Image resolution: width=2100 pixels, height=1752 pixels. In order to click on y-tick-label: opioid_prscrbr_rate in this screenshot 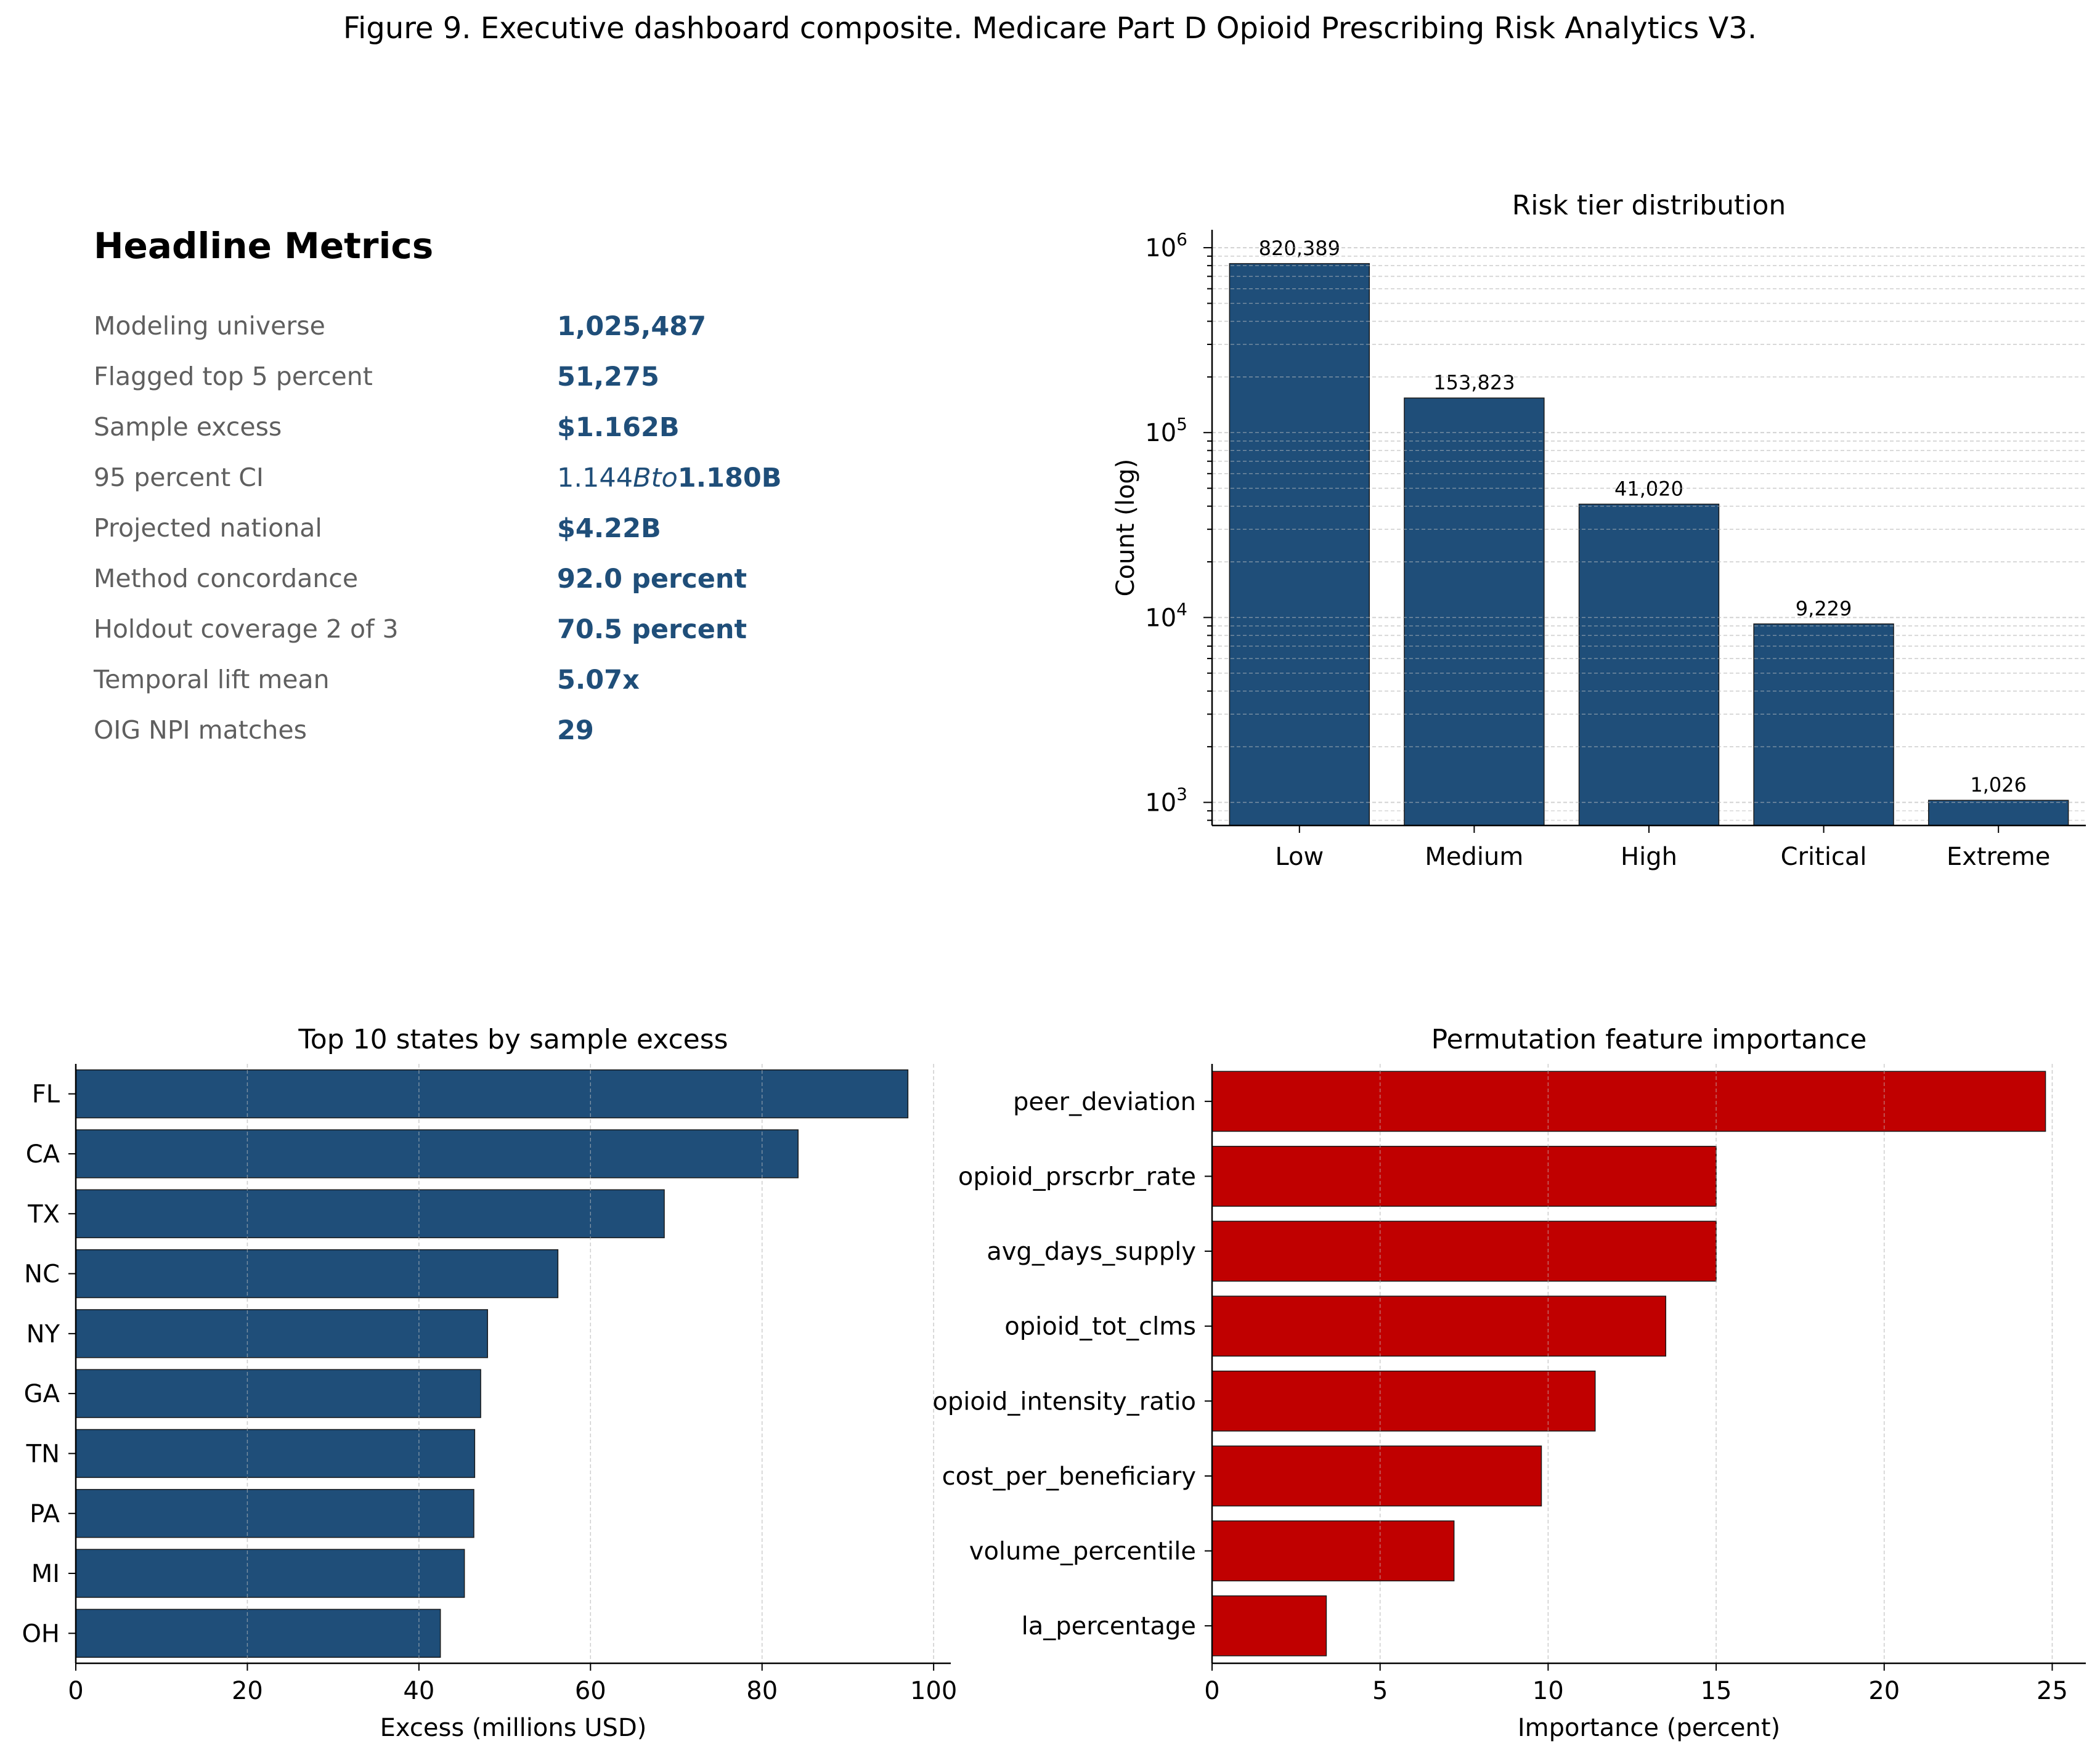, I will do `click(1077, 1176)`.